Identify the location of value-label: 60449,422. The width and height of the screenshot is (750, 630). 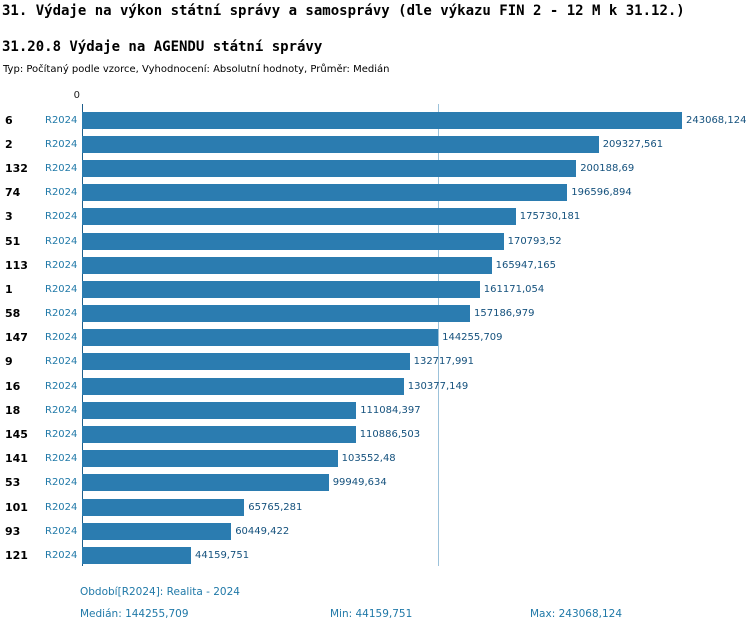
(262, 531).